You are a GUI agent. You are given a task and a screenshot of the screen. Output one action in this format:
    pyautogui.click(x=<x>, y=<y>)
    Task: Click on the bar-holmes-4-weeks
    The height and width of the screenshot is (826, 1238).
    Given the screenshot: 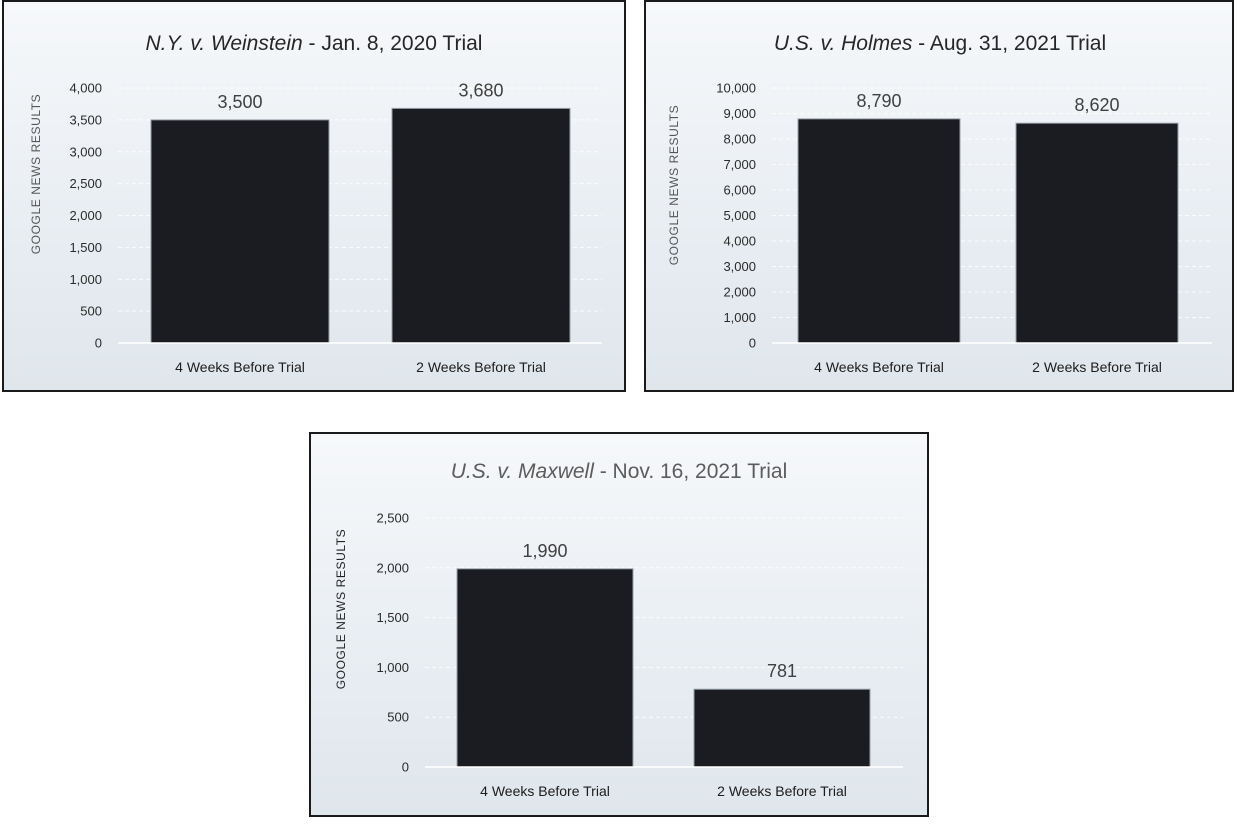 What is the action you would take?
    pyautogui.click(x=879, y=231)
    